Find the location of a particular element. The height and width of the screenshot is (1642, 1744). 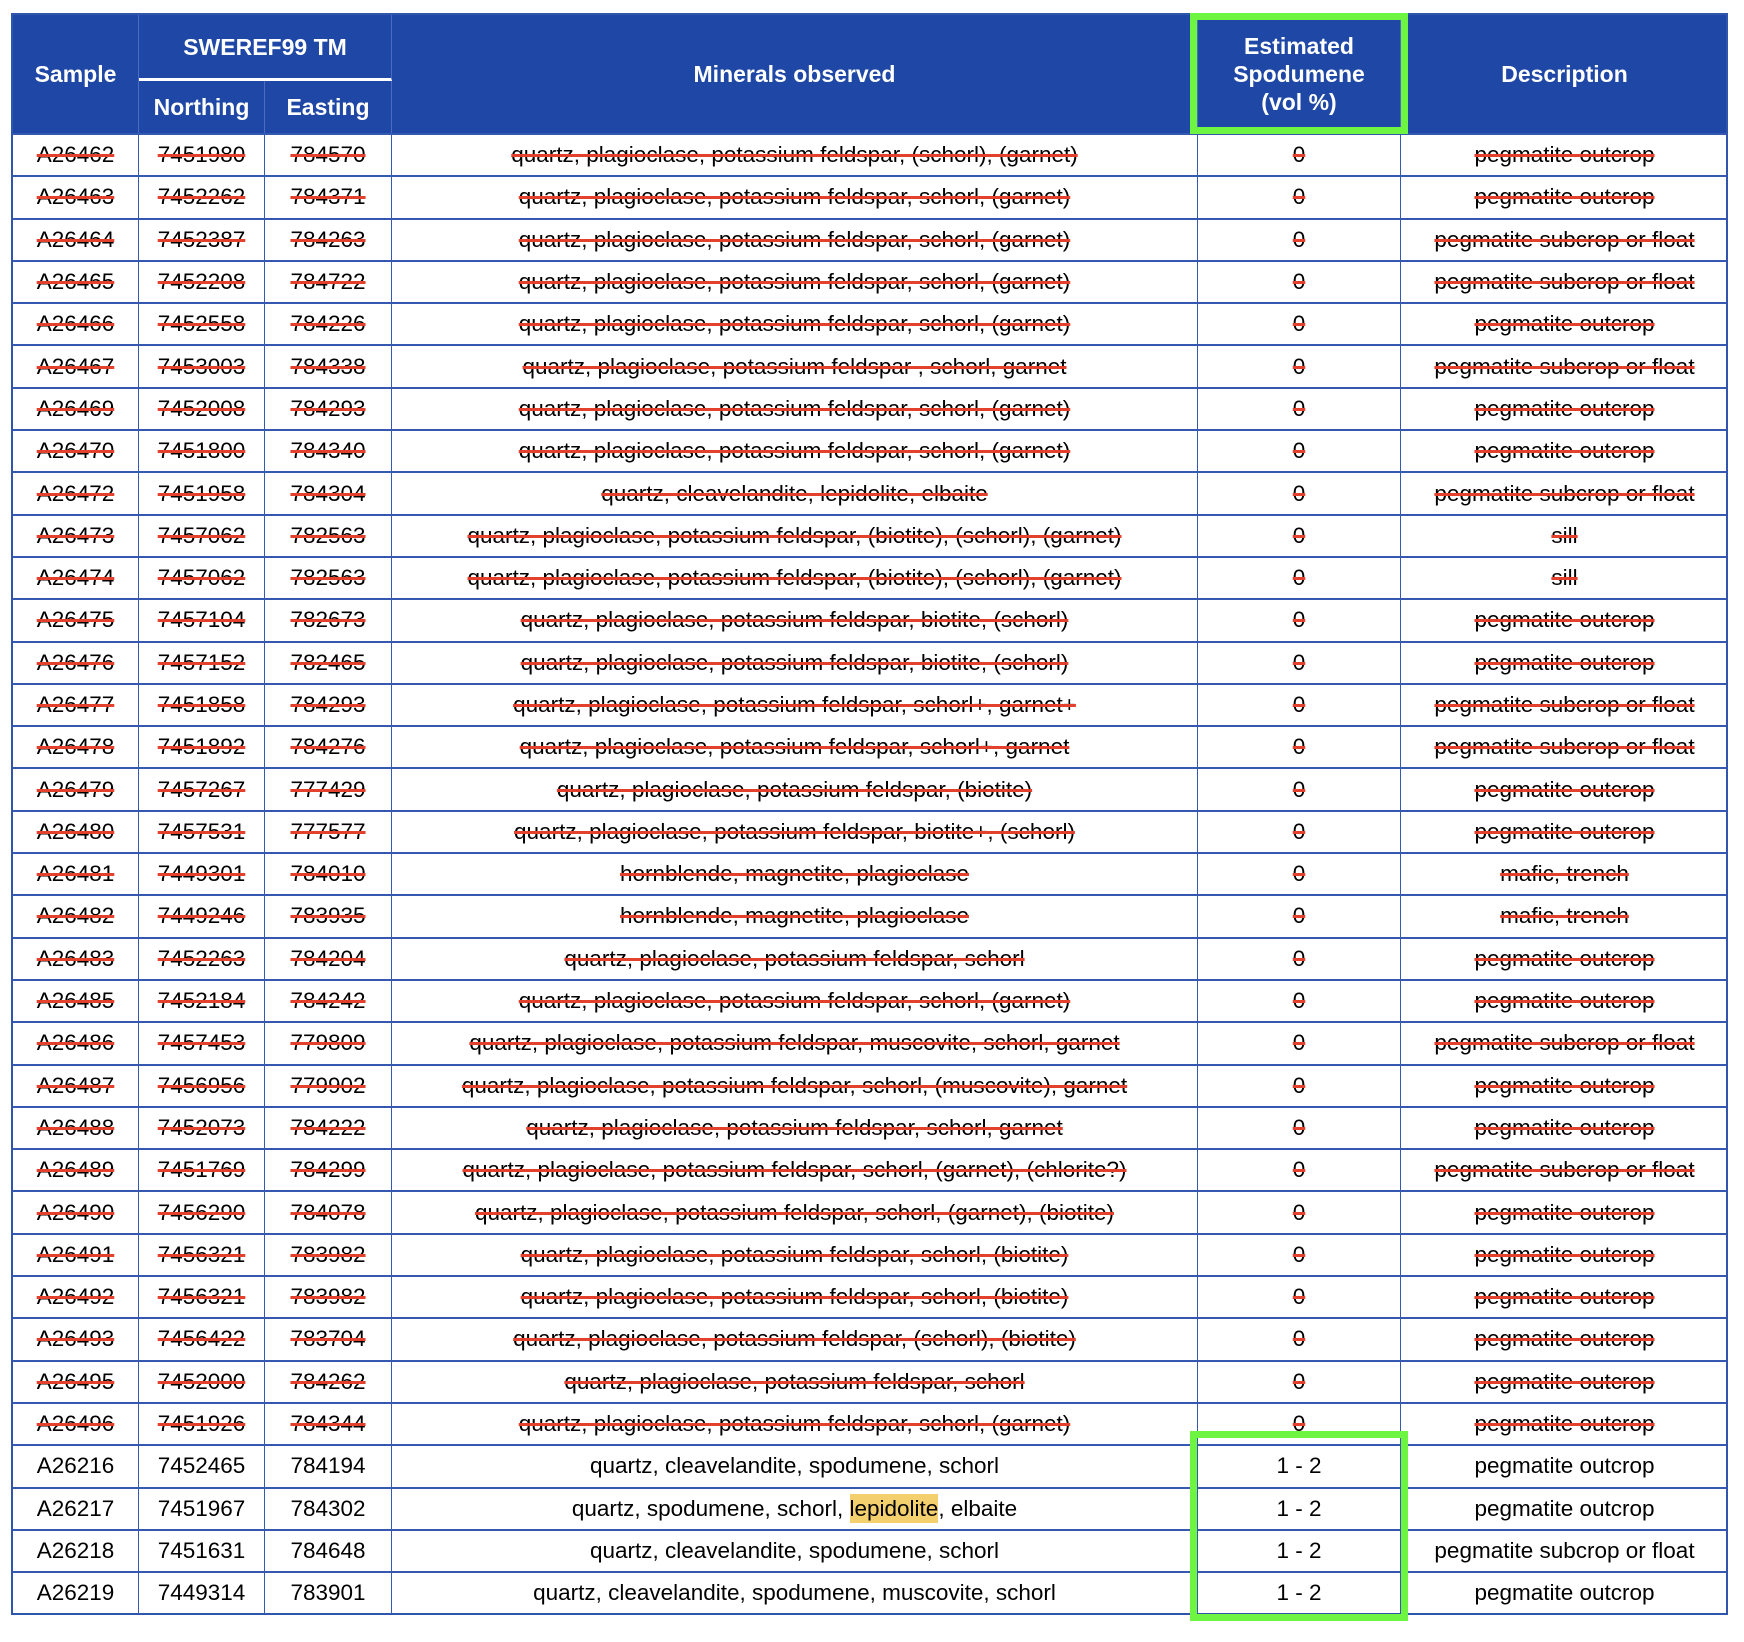

northing-text: 7452184 is located at coordinates (201, 1001).